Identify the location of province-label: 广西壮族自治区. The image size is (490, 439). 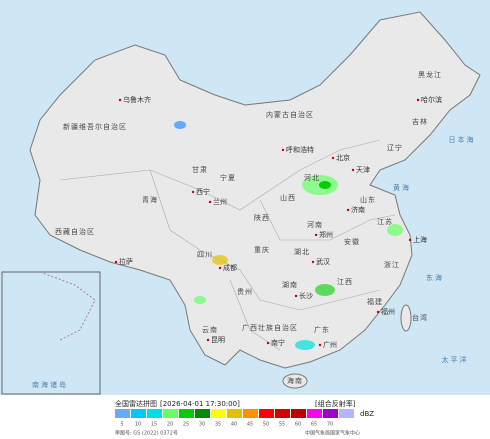
(270, 327).